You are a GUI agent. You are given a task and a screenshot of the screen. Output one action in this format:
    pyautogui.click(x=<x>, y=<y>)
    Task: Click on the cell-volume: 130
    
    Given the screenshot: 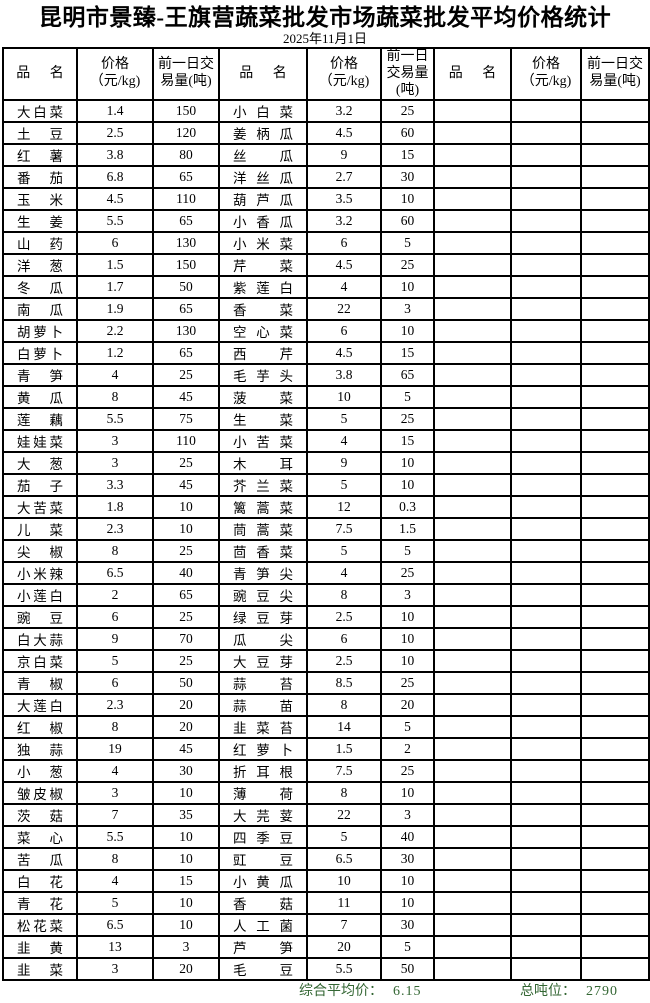 What is the action you would take?
    pyautogui.click(x=186, y=331)
    